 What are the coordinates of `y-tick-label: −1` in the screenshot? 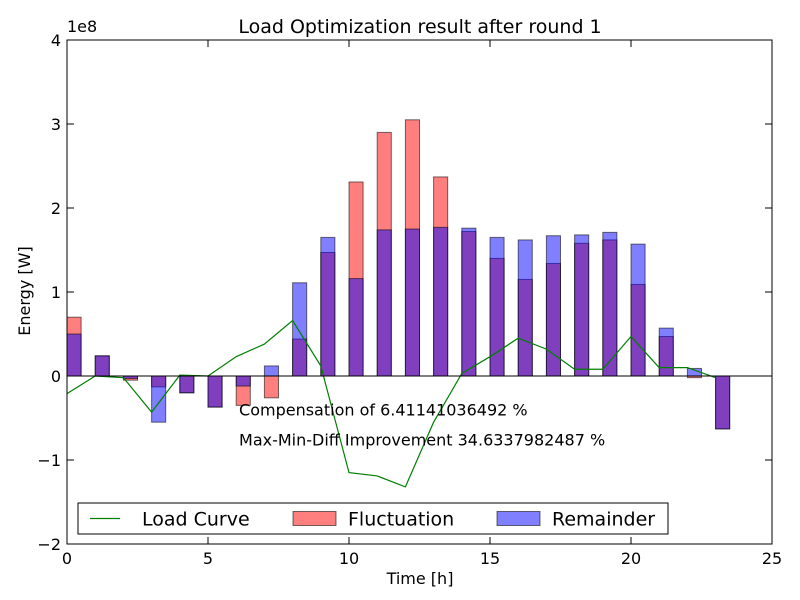 It's located at (49, 460).